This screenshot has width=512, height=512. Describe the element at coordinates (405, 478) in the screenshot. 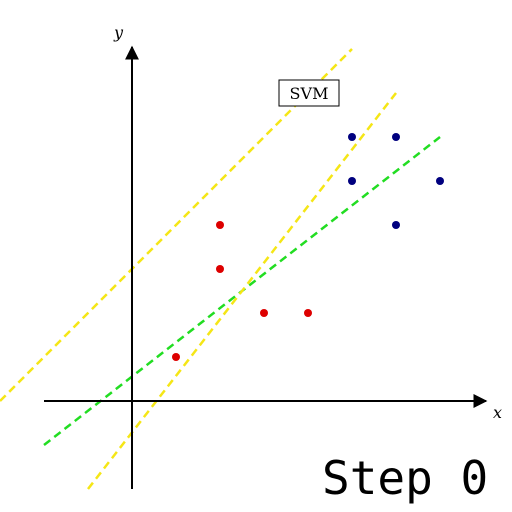

I see `step-label: Step 0` at that location.